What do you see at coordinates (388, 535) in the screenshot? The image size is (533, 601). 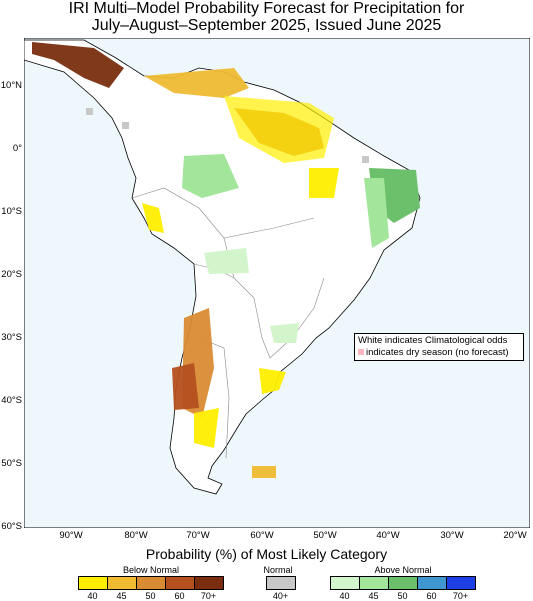 I see `lon-label: 40°W` at bounding box center [388, 535].